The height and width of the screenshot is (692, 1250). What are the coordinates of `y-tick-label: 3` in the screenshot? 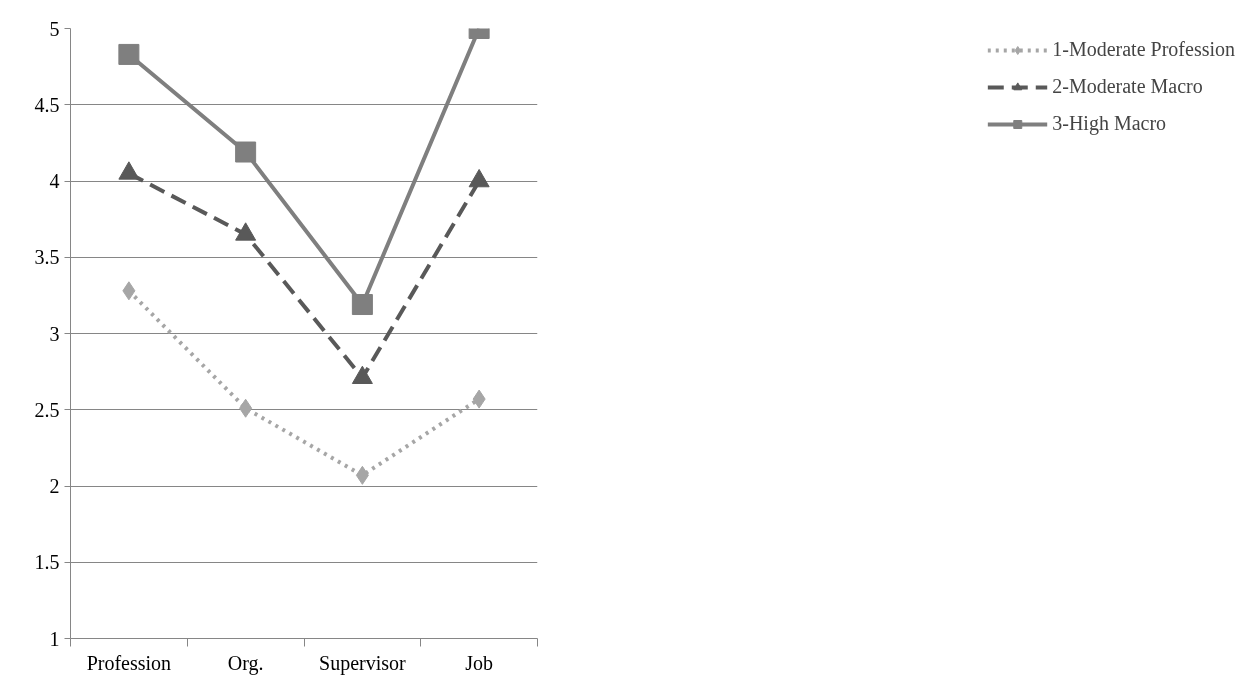 It's located at (54, 333).